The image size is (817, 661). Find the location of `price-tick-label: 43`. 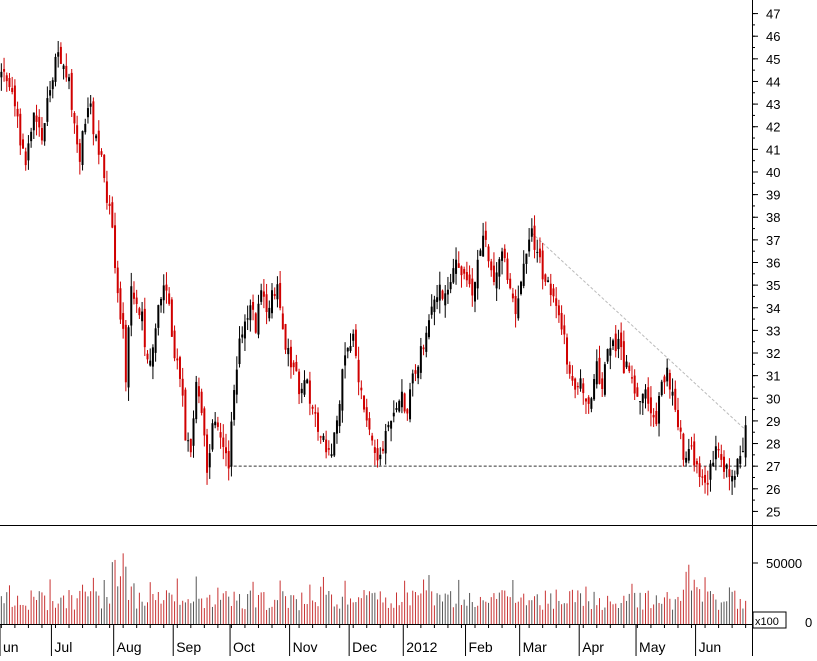

price-tick-label: 43 is located at coordinates (773, 104).